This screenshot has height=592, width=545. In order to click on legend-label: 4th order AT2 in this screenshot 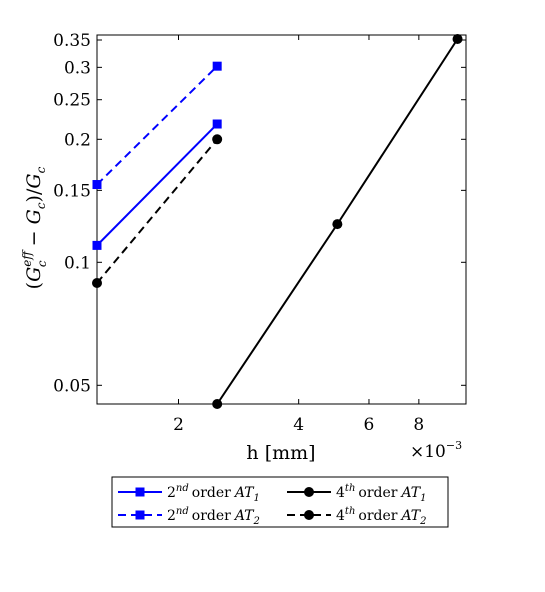, I will do `click(381, 516)`.